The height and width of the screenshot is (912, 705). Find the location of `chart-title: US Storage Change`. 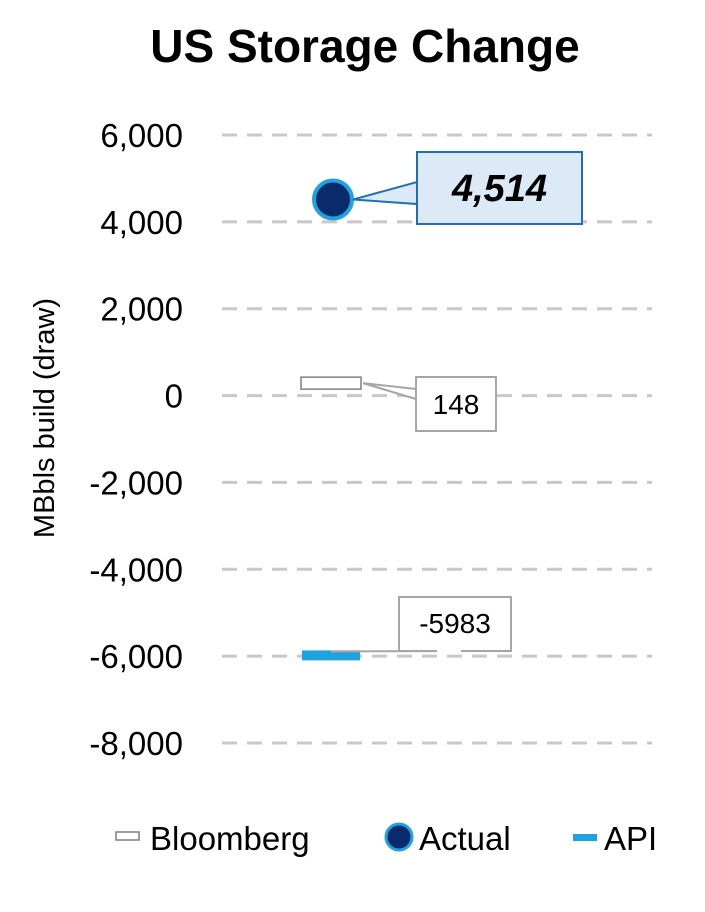

chart-title: US Storage Change is located at coordinates (364, 46).